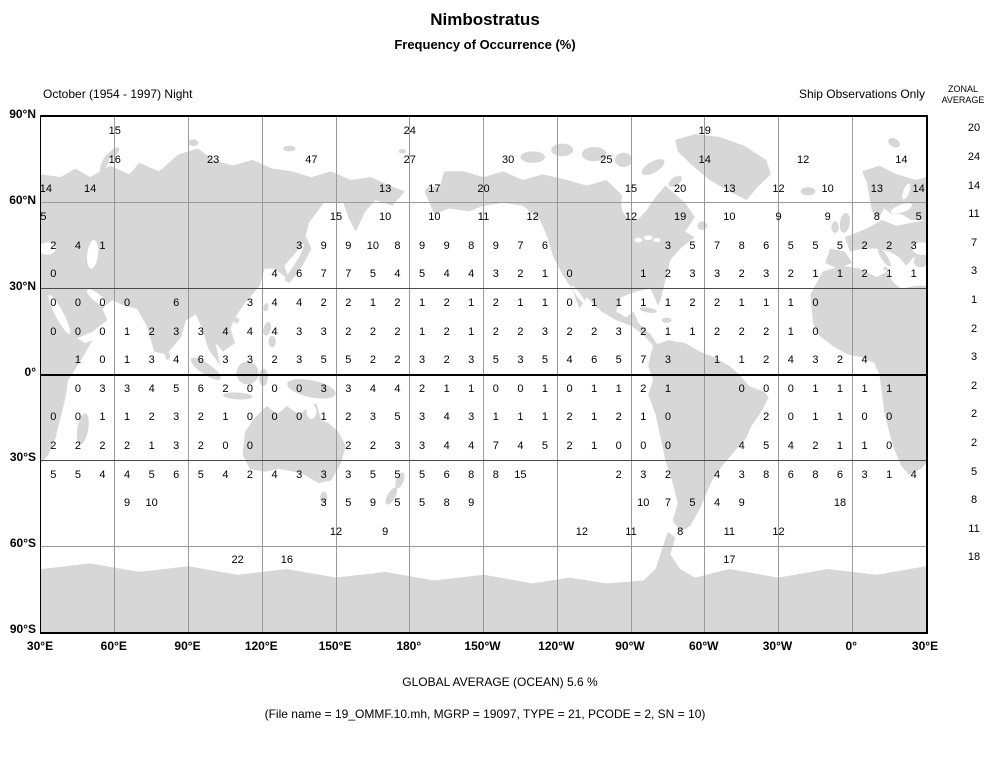 Image resolution: width=998 pixels, height=760 pixels. What do you see at coordinates (680, 188) in the screenshot?
I see `grid-value: 20` at bounding box center [680, 188].